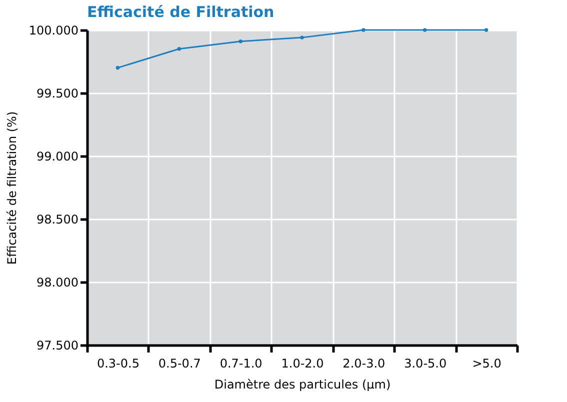 This screenshot has height=402, width=567. I want to click on x-tick-label: 0.3-0.5, so click(118, 363).